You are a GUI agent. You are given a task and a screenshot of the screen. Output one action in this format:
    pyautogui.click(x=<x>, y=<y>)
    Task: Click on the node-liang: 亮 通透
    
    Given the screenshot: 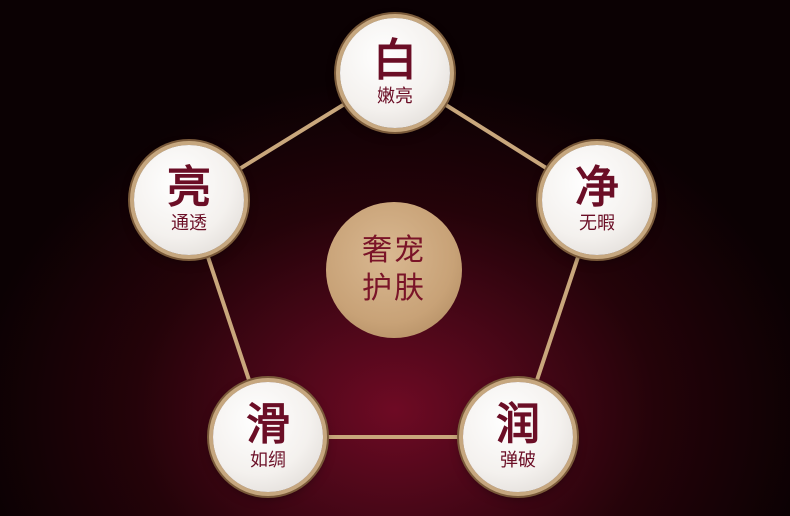 What is the action you would take?
    pyautogui.click(x=189, y=200)
    